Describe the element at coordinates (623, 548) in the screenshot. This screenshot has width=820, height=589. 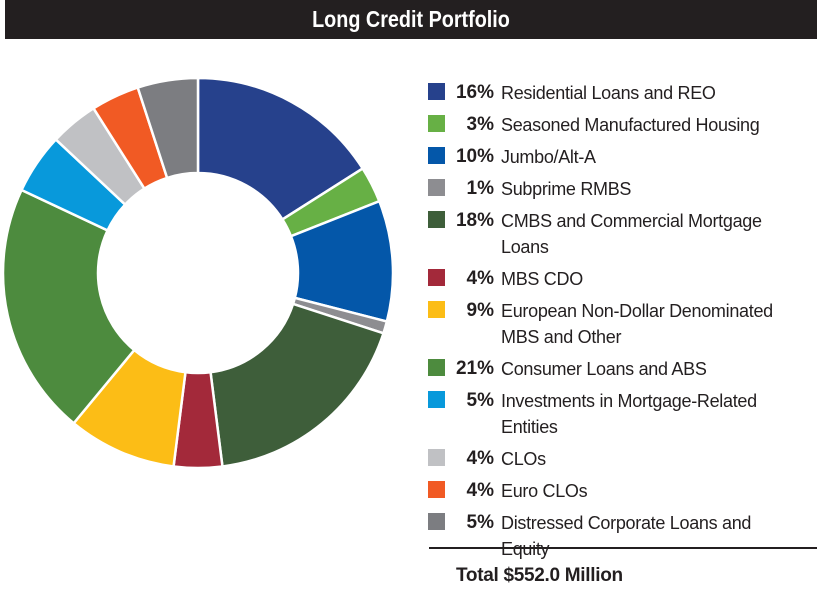
I see `total-divider` at that location.